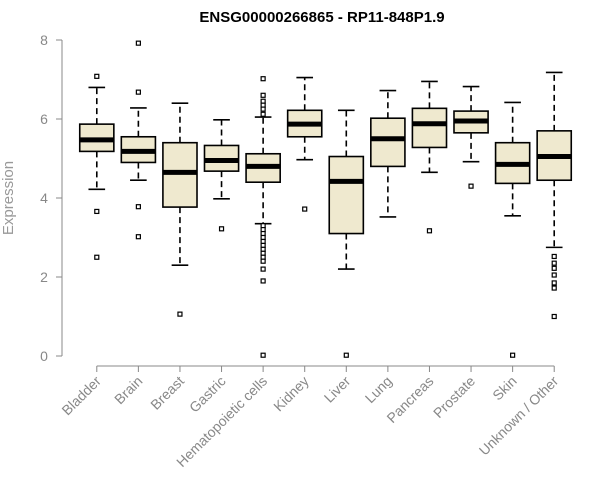 The image size is (600, 500). I want to click on x-tick-label: Kidney, so click(291, 394).